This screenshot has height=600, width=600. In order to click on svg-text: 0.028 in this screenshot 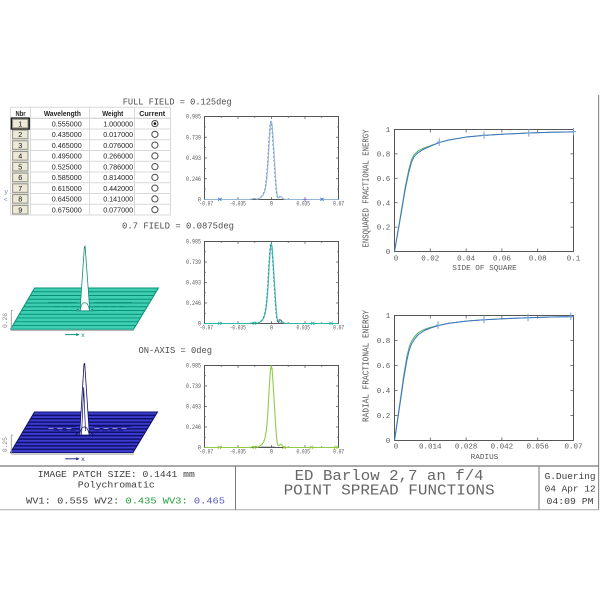, I will do `click(466, 448)`.